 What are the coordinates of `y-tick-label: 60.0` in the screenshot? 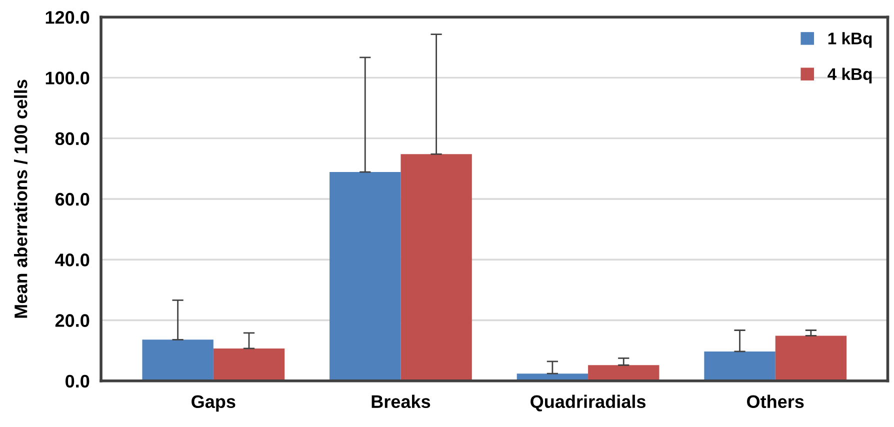 It's located at (72, 199).